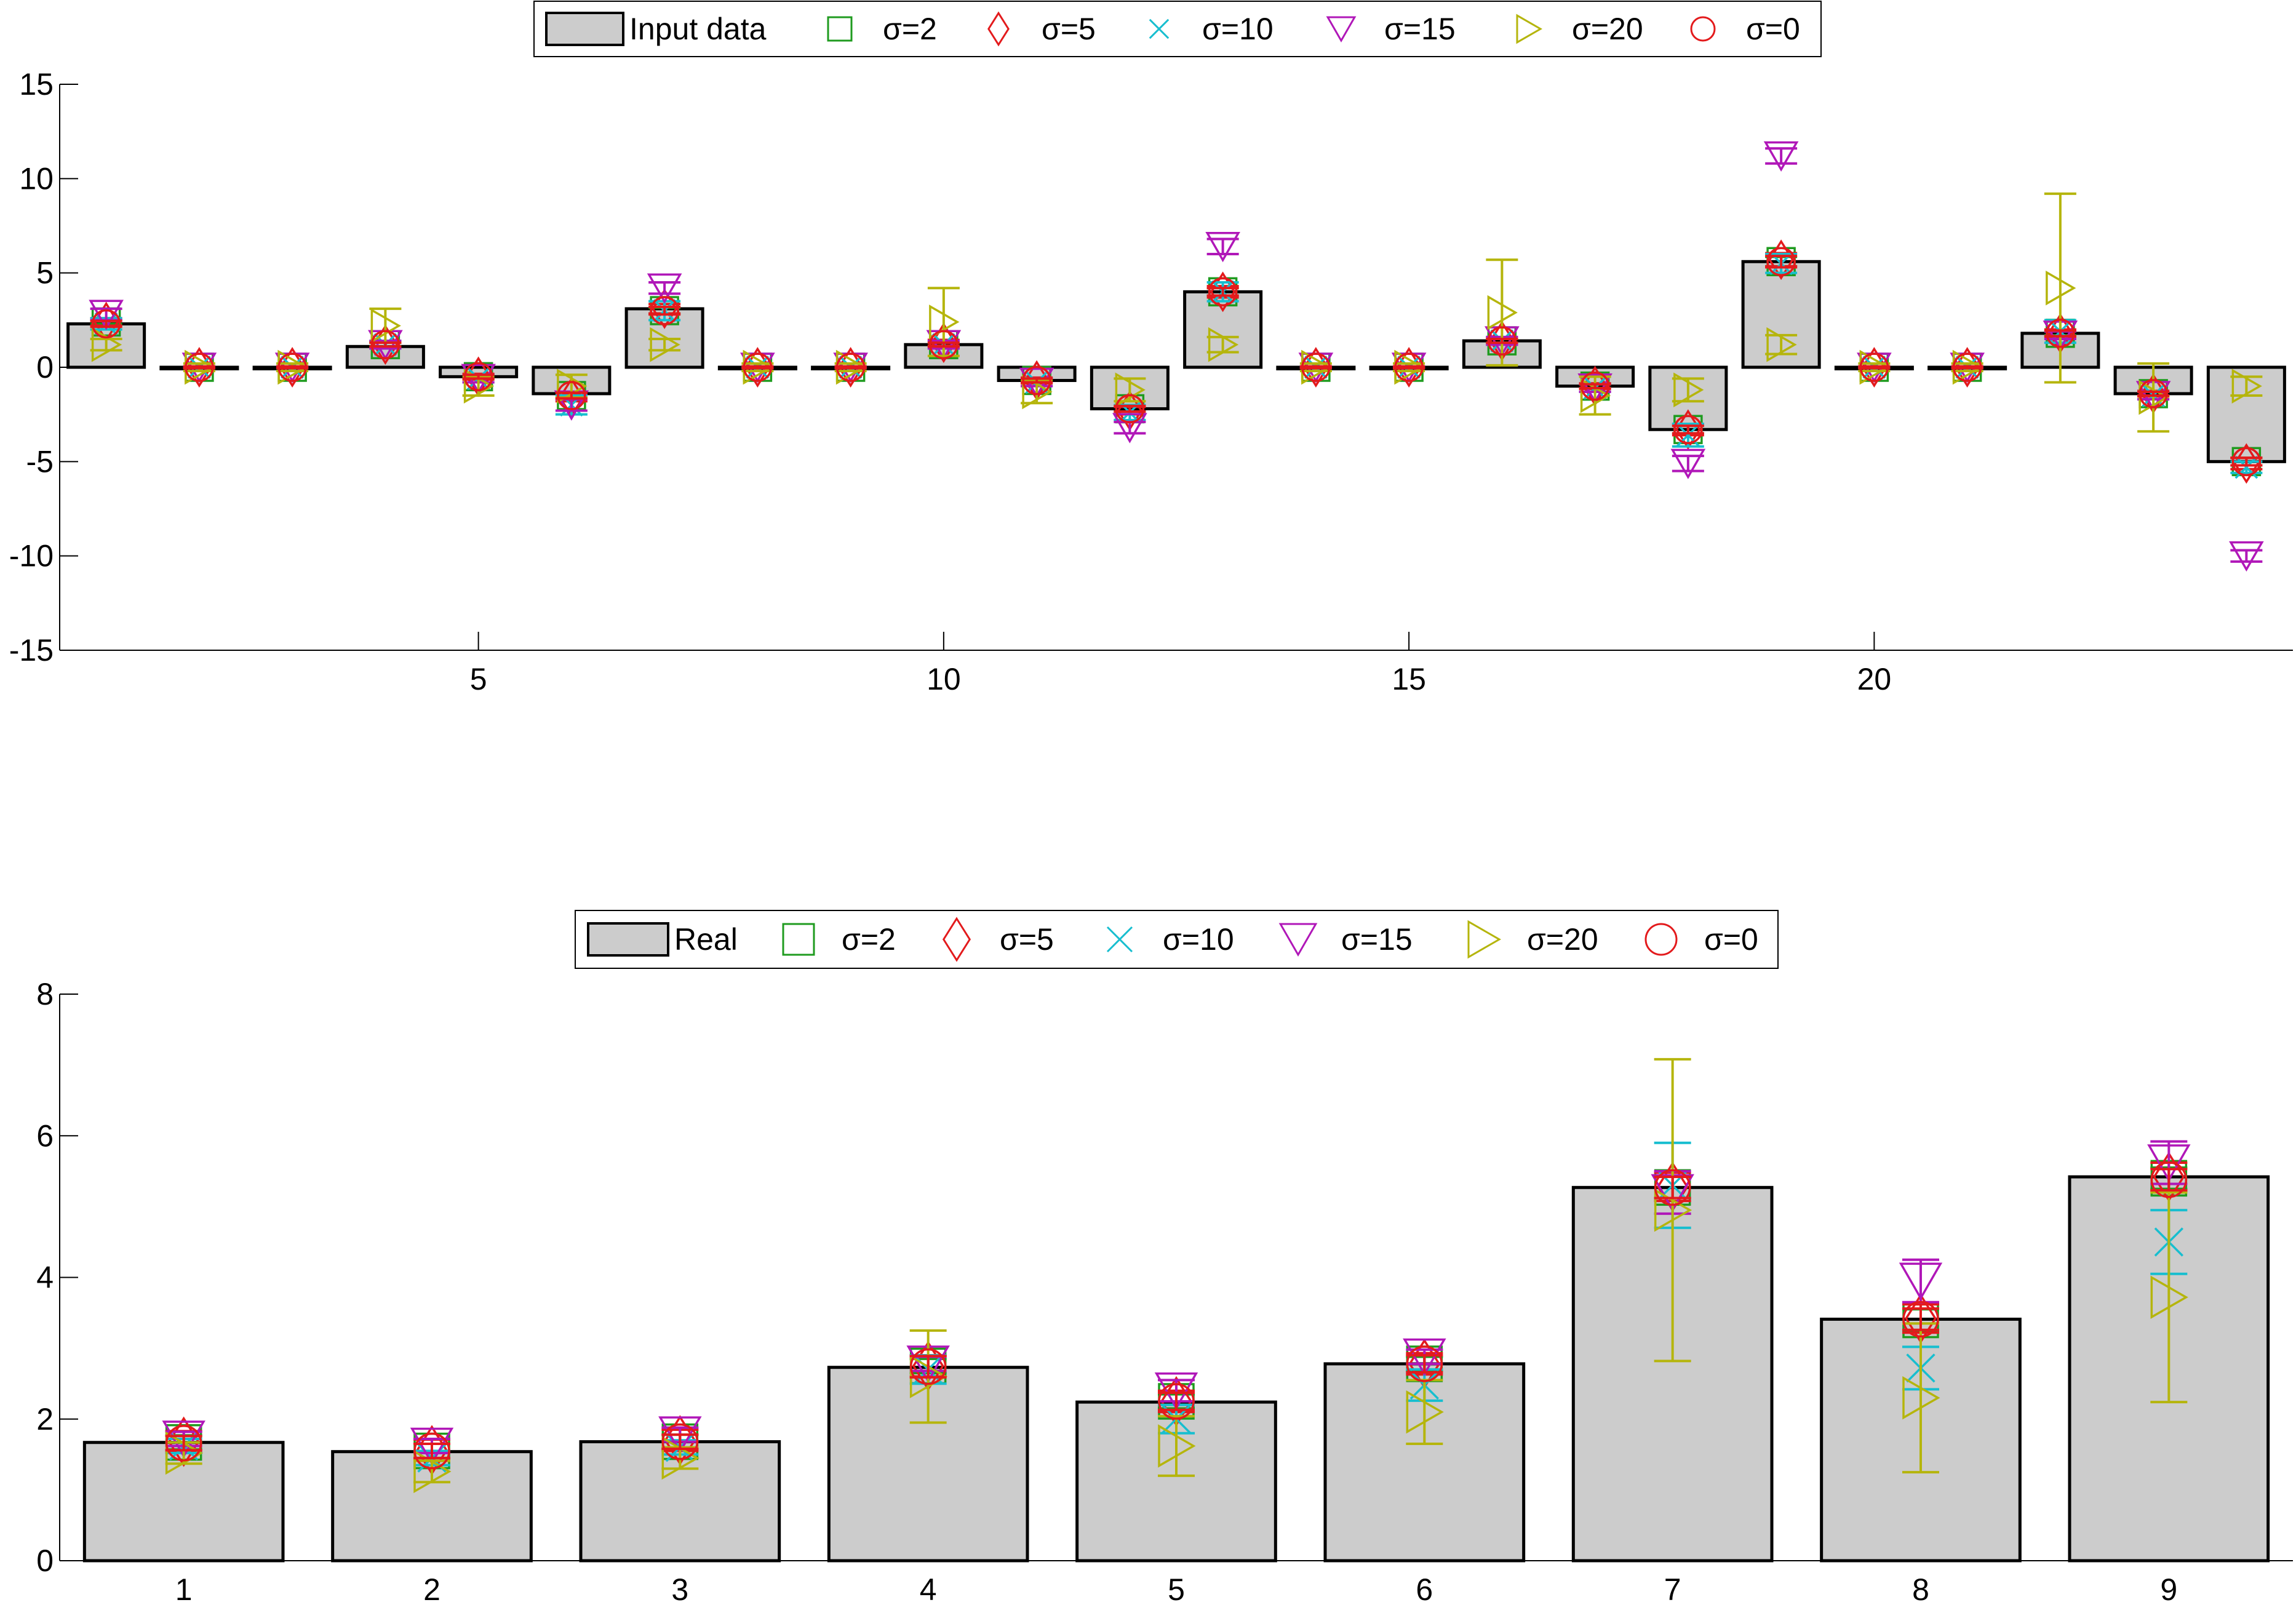 Image resolution: width=2296 pixels, height=1605 pixels. Describe the element at coordinates (1069, 29) in the screenshot. I see `legend-label: σ=5` at that location.